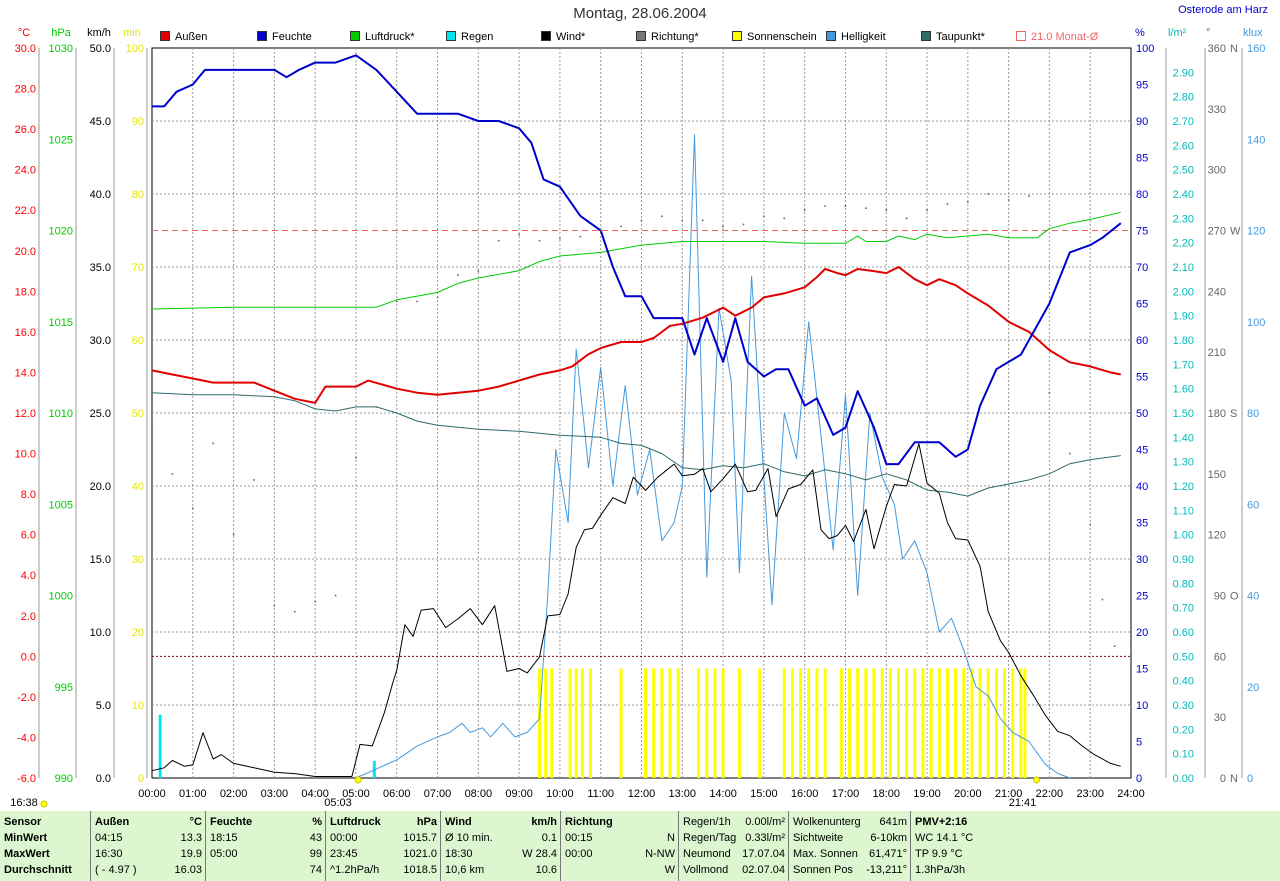 The width and height of the screenshot is (1280, 881). I want to click on axis-tick-label-temp: 24.0, so click(25, 171).